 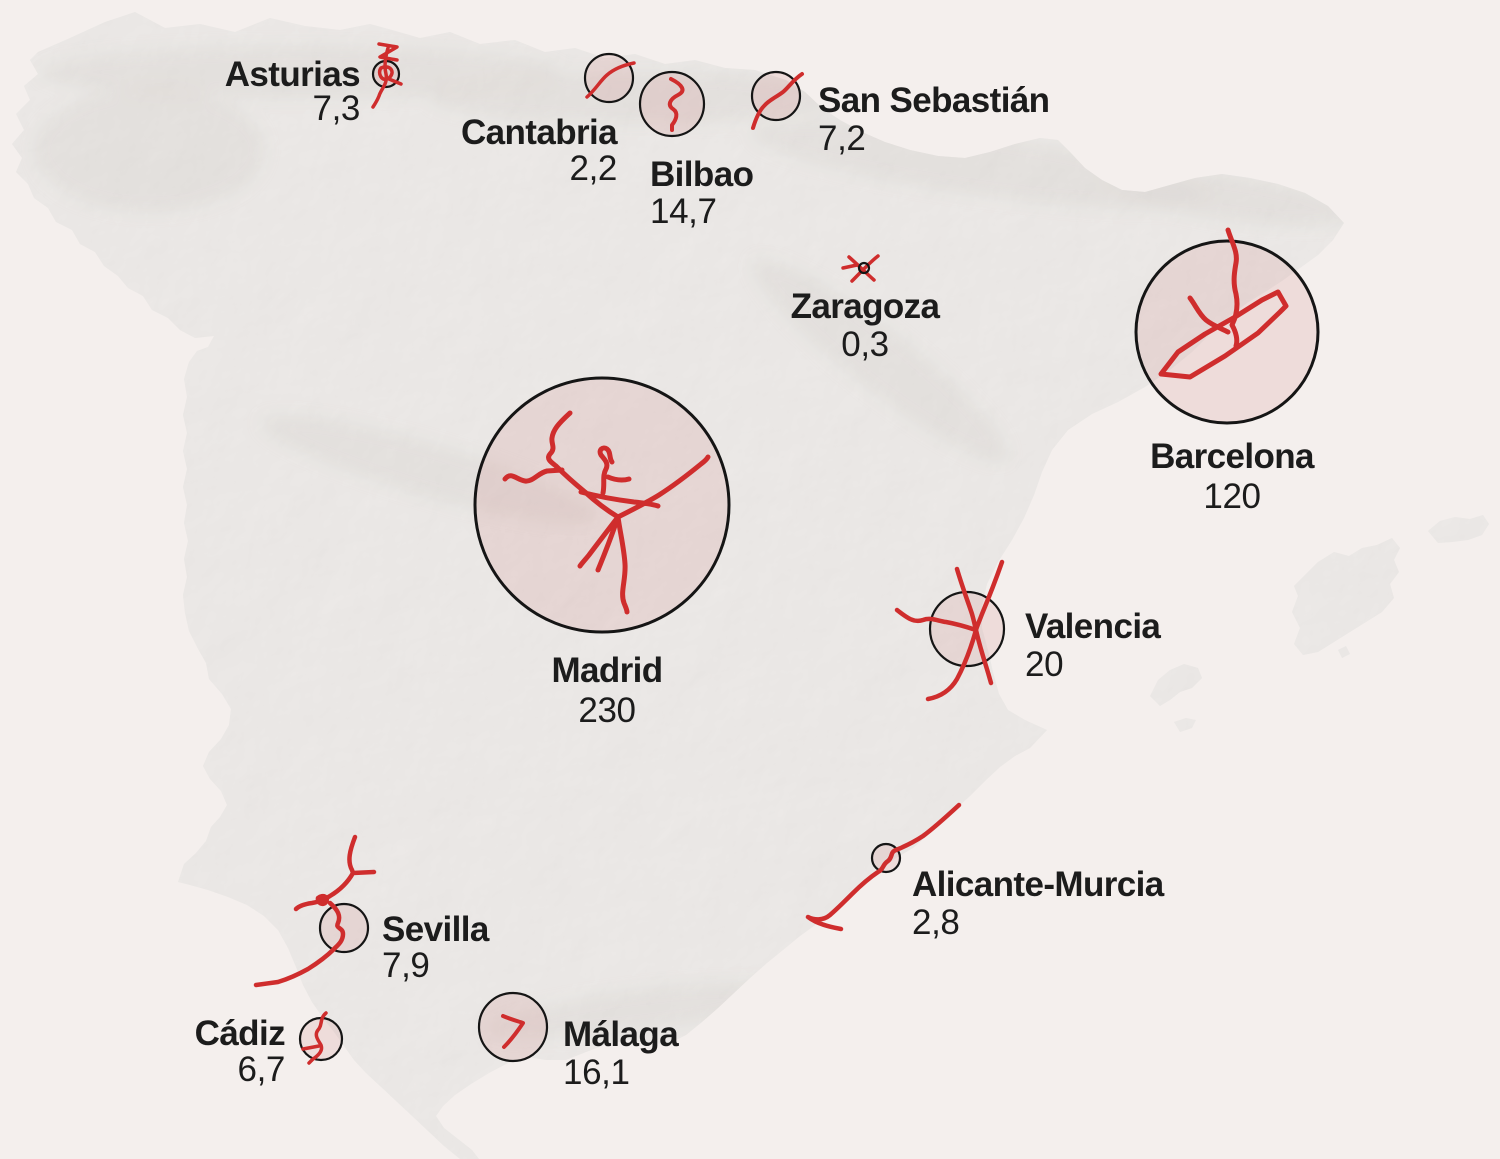 I want to click on sevilla-label: Sevilla, so click(x=436, y=929).